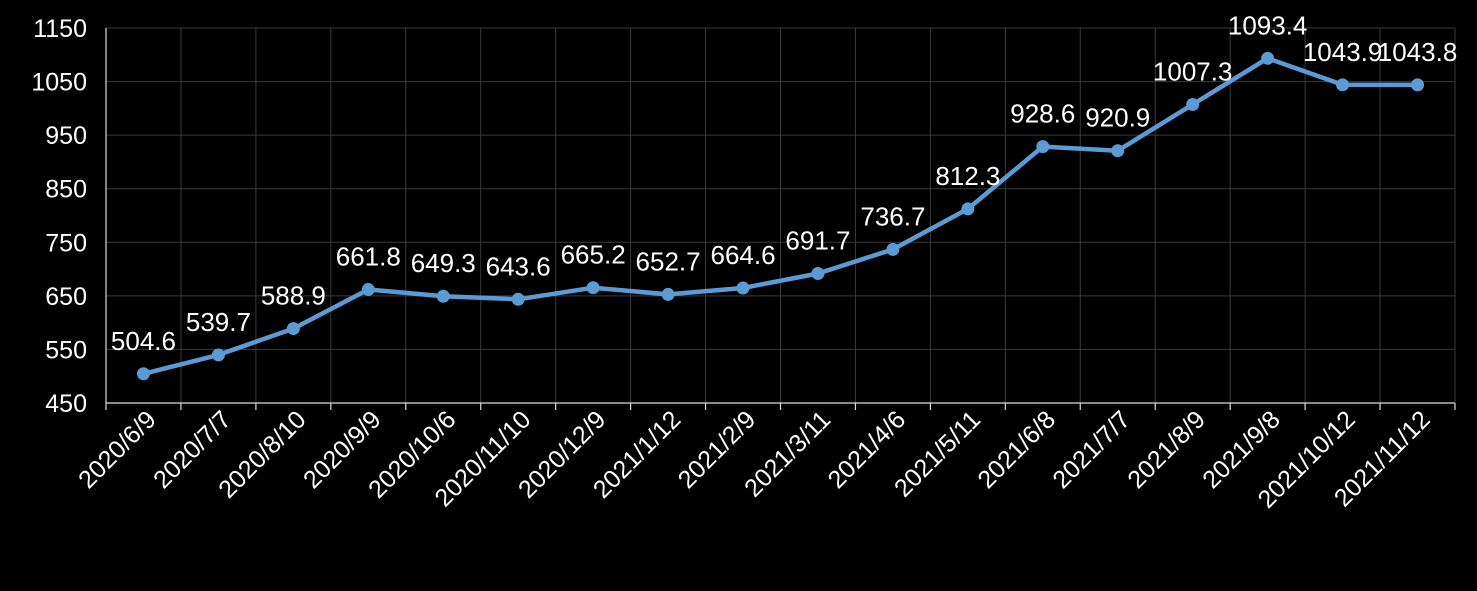 The height and width of the screenshot is (591, 1477). What do you see at coordinates (1016, 449) in the screenshot?
I see `x-tick-label: 2021/6/8` at bounding box center [1016, 449].